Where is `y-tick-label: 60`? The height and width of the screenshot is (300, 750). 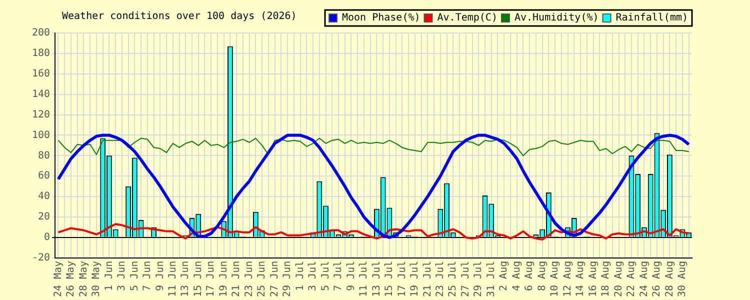
y-tick-label: 60 is located at coordinates (44, 176).